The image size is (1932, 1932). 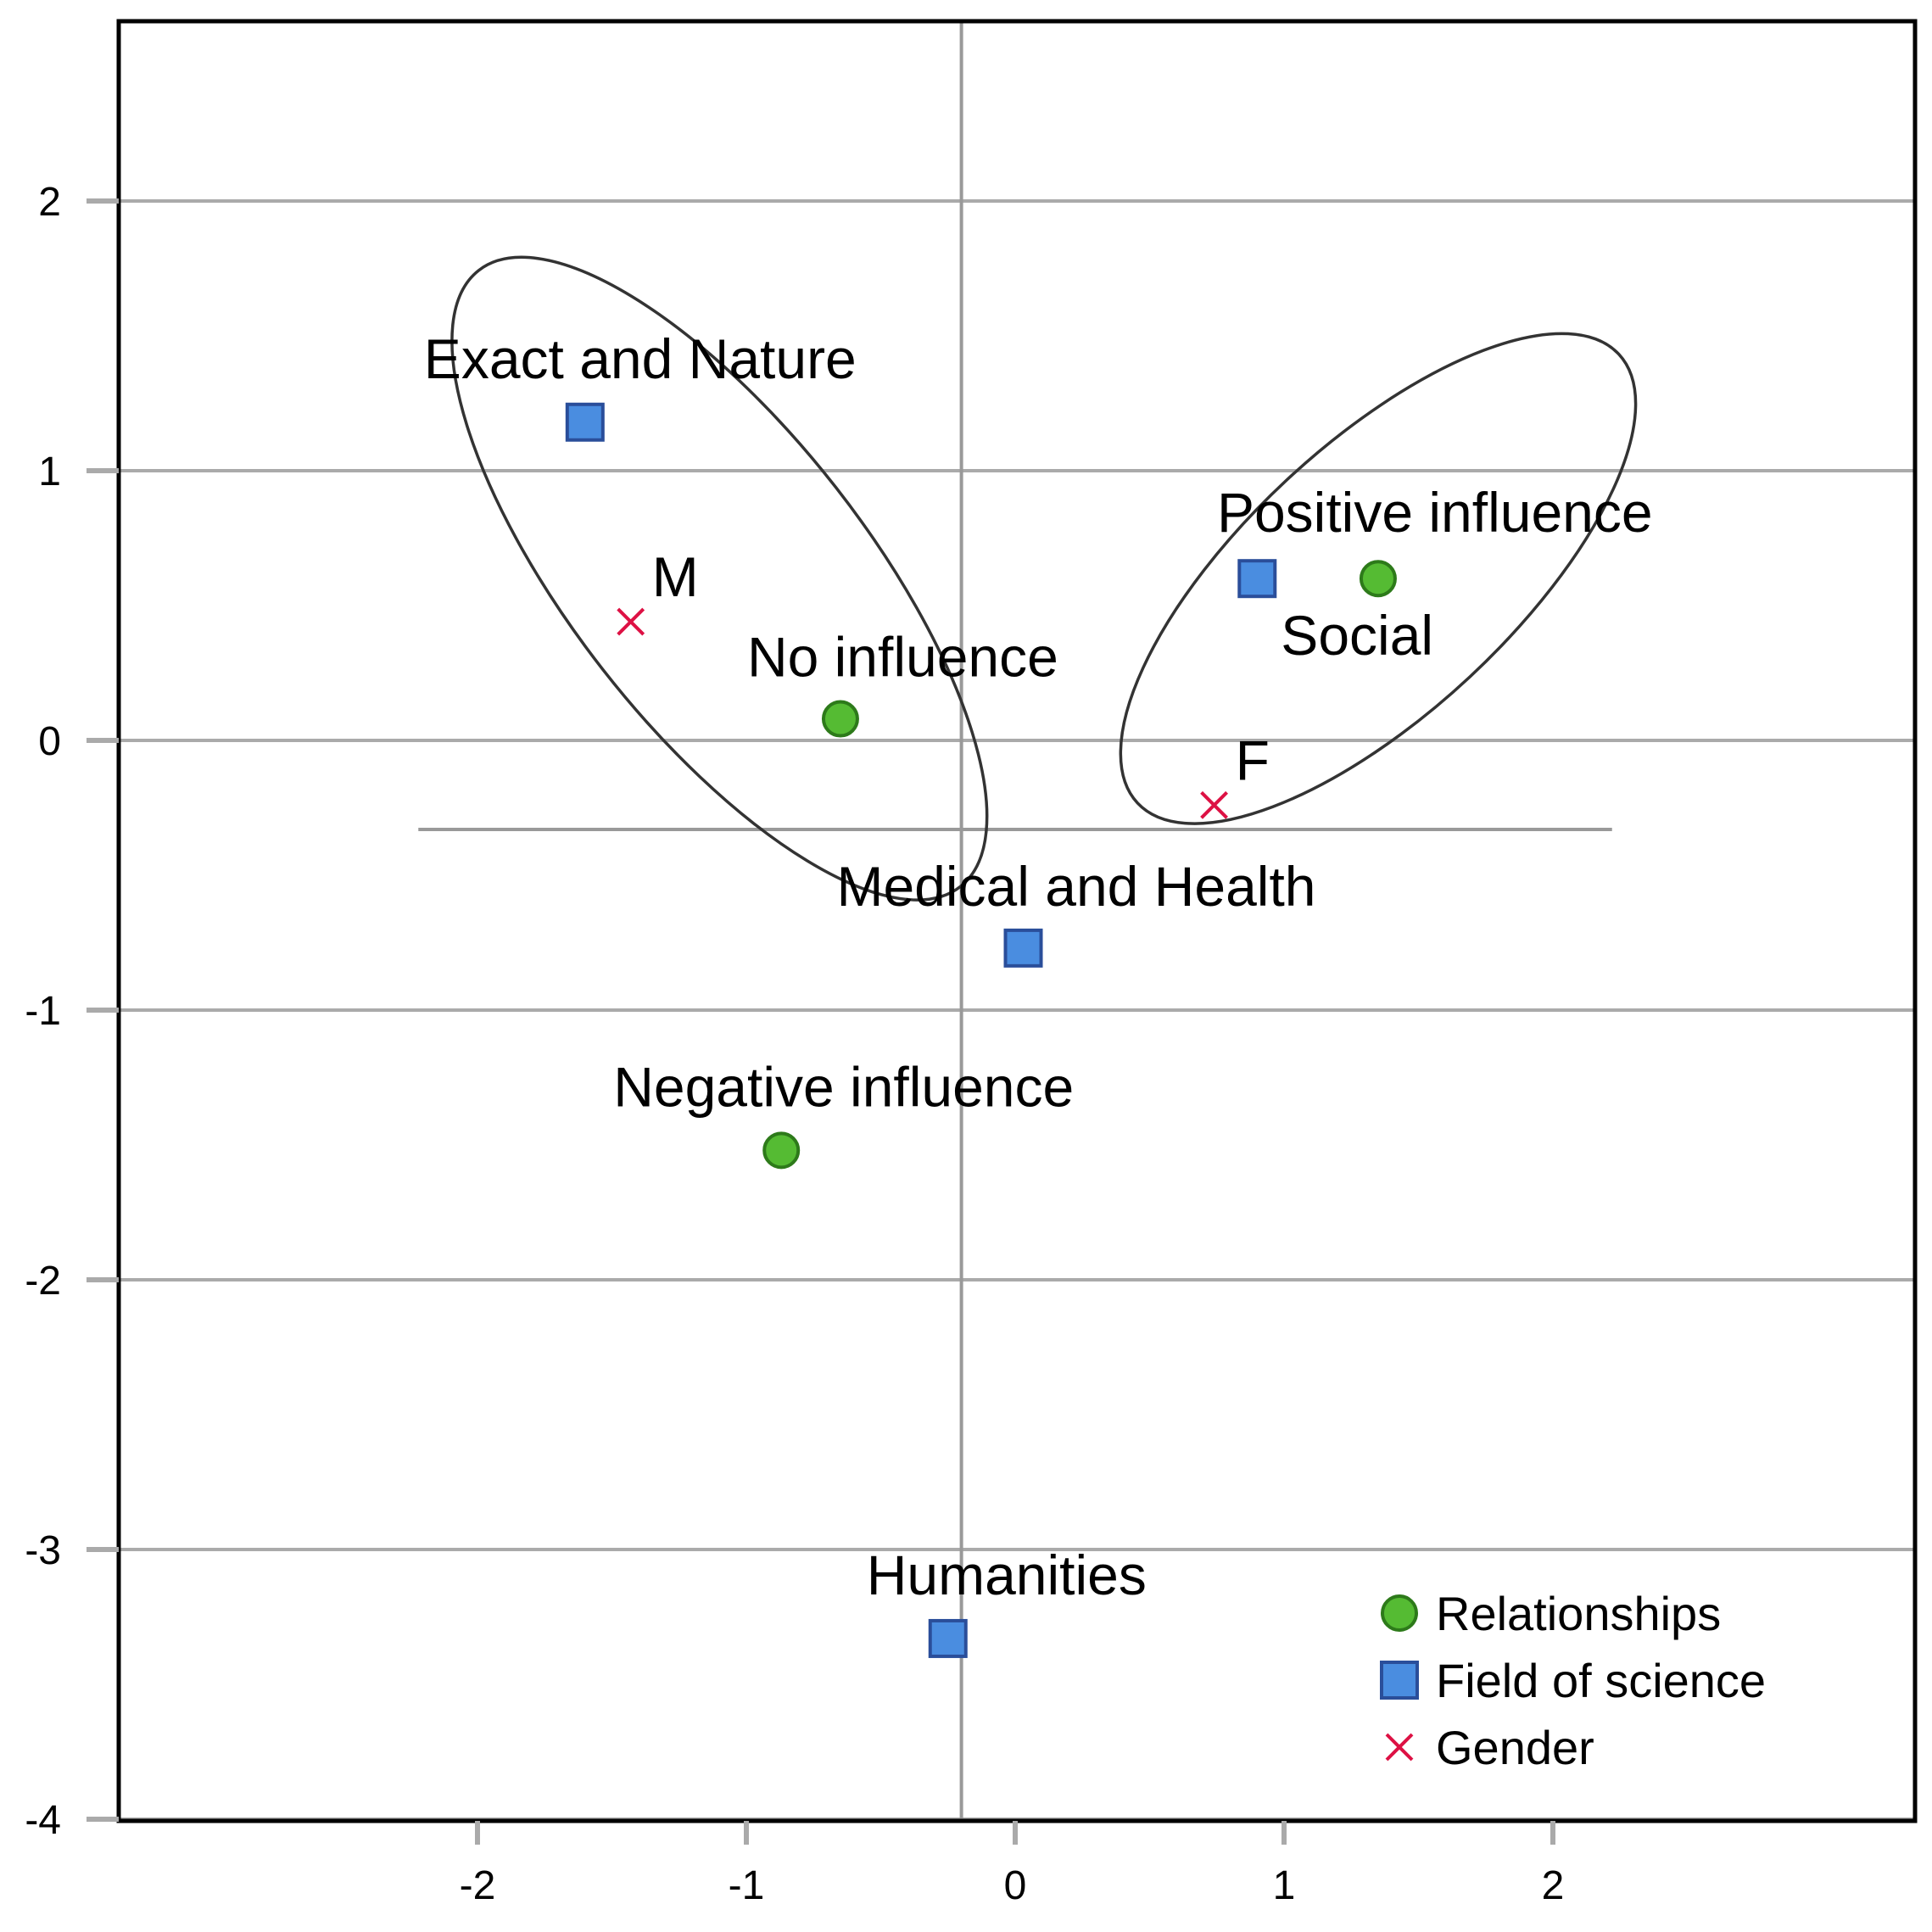 What do you see at coordinates (49, 472) in the screenshot?
I see `y-tick-label: 1` at bounding box center [49, 472].